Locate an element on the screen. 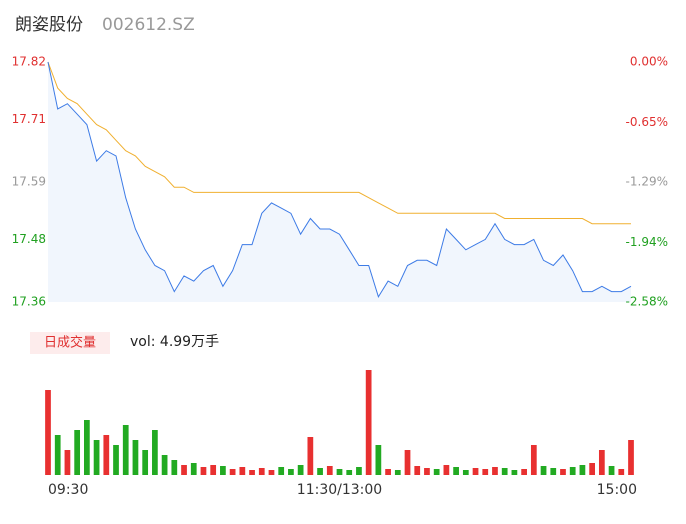  y2-tick-label: -1.94% is located at coordinates (647, 242).